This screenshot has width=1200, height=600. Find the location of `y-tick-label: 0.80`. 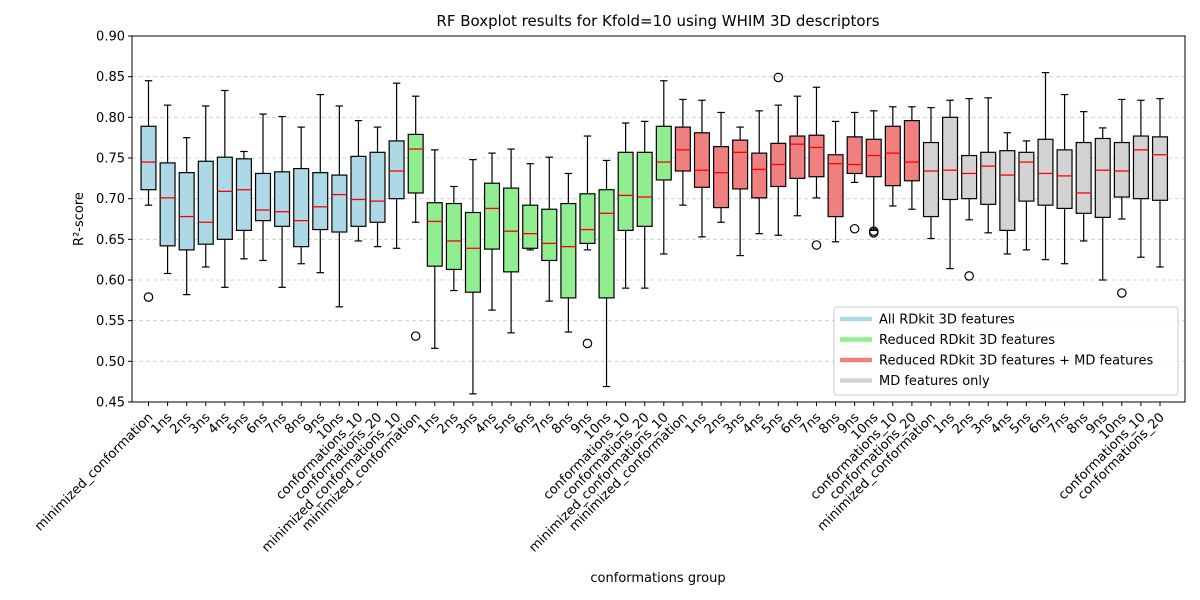

y-tick-label: 0.80 is located at coordinates (110, 118).